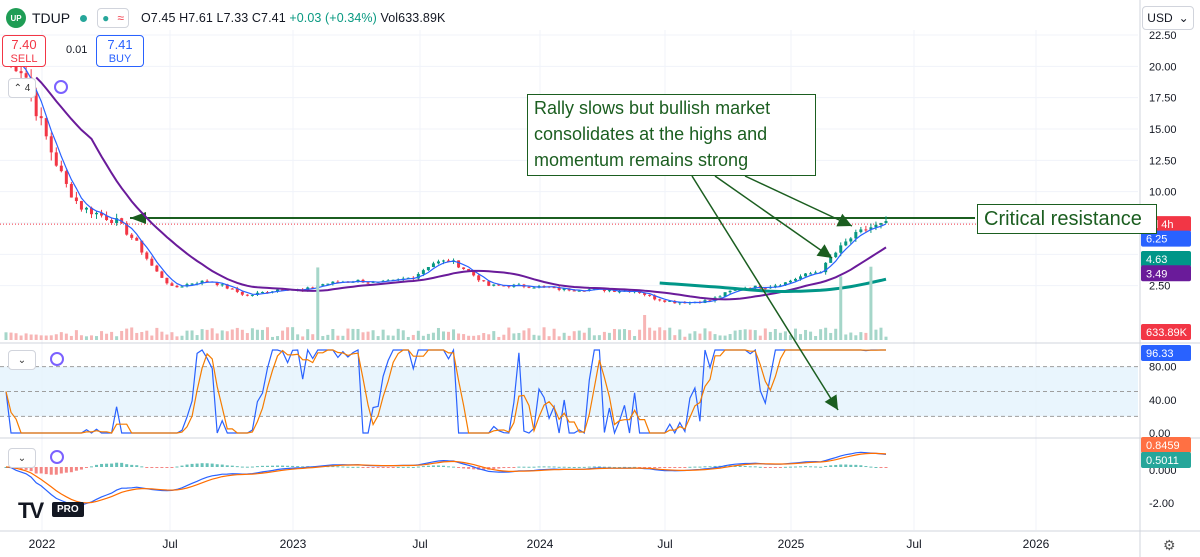 Image resolution: width=1200 pixels, height=557 pixels. I want to click on x-axis-label: 2026, so click(1036, 544).